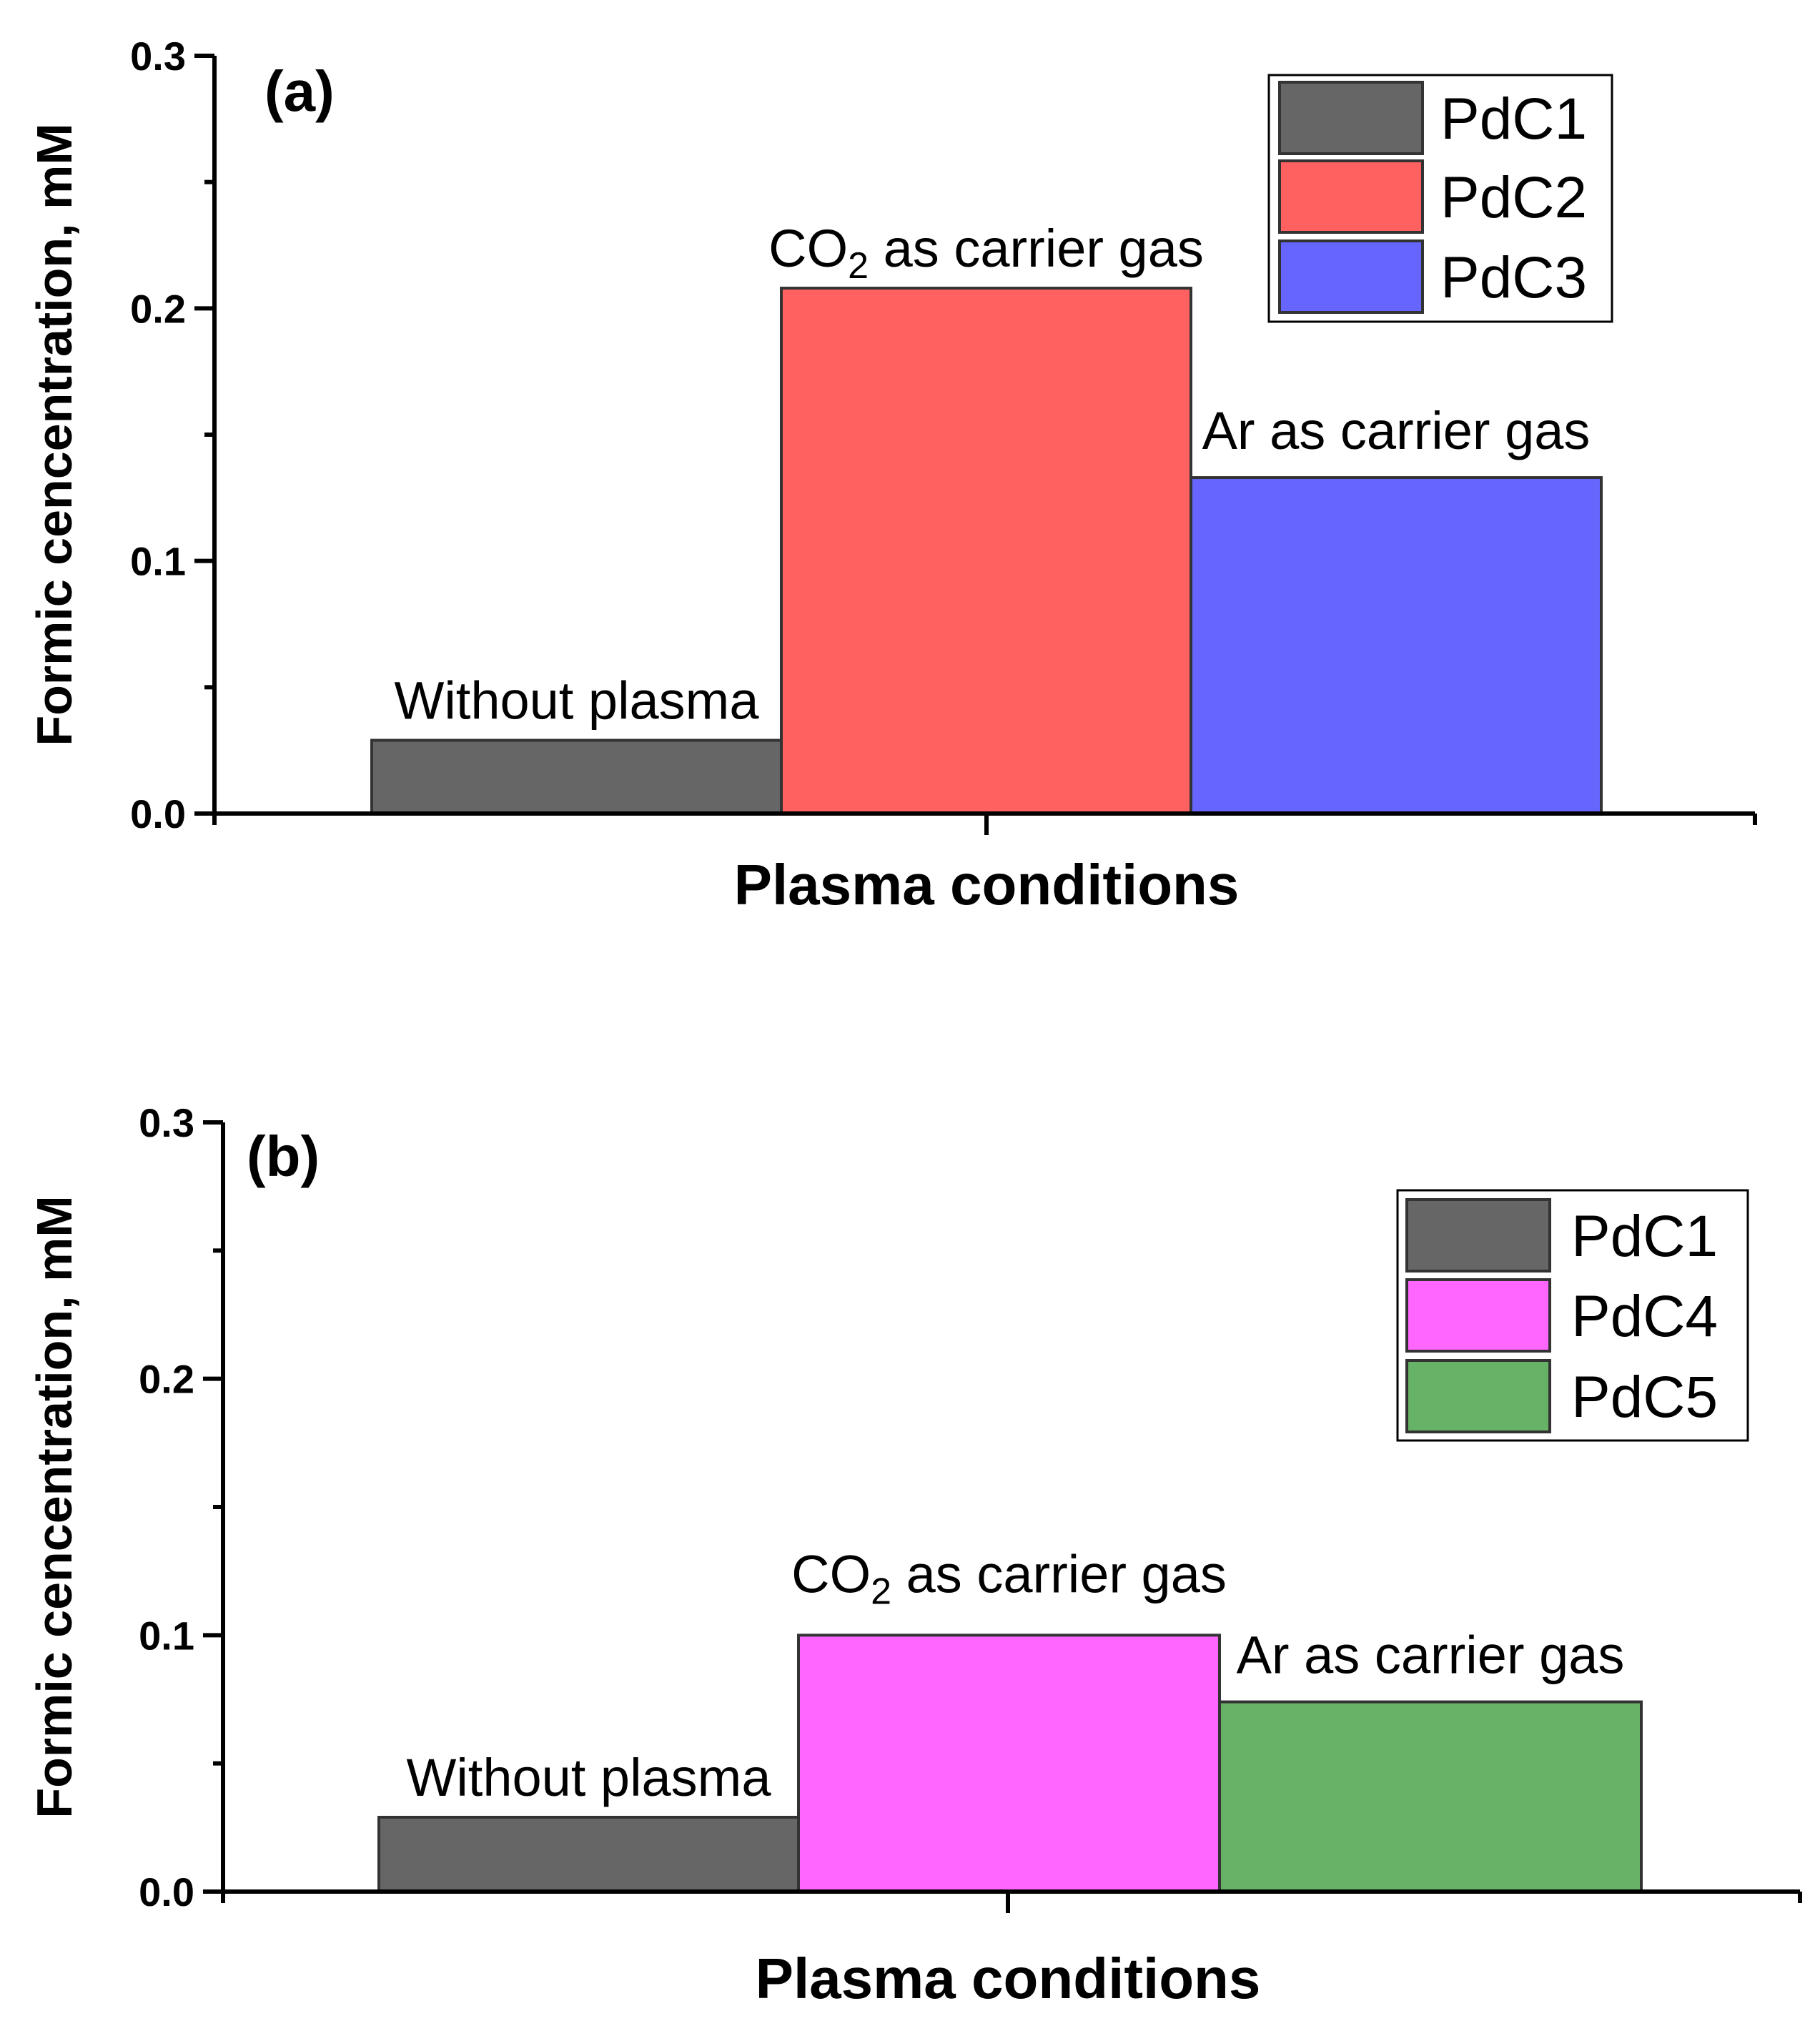 The image size is (1820, 2026). I want to click on panel-label: (b), so click(283, 1156).